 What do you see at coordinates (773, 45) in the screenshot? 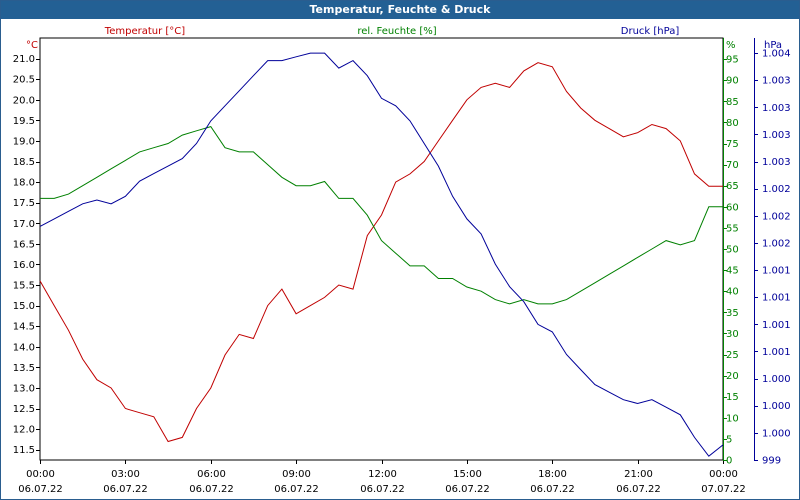
I see `pressure-unit-label: hPa` at bounding box center [773, 45].